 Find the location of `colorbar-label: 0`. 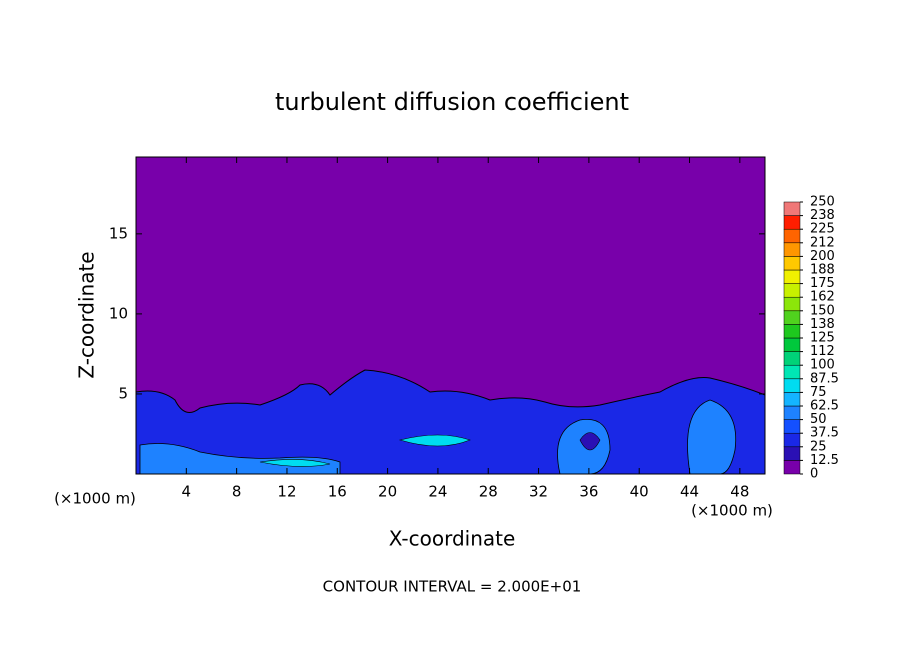

colorbar-label: 0 is located at coordinates (814, 474).